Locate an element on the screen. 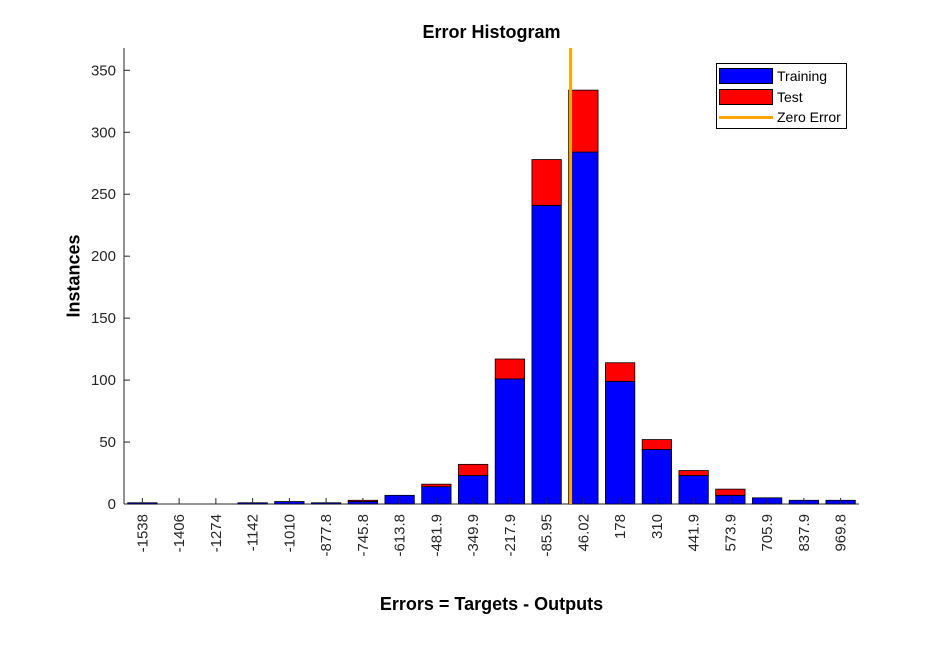 The width and height of the screenshot is (952, 655). legend-label-zero-error: Zero Error is located at coordinates (809, 117).